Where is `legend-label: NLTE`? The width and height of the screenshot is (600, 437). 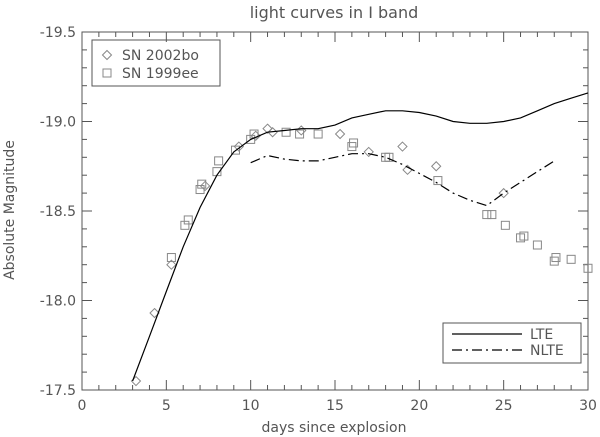
legend-label: NLTE is located at coordinates (547, 351).